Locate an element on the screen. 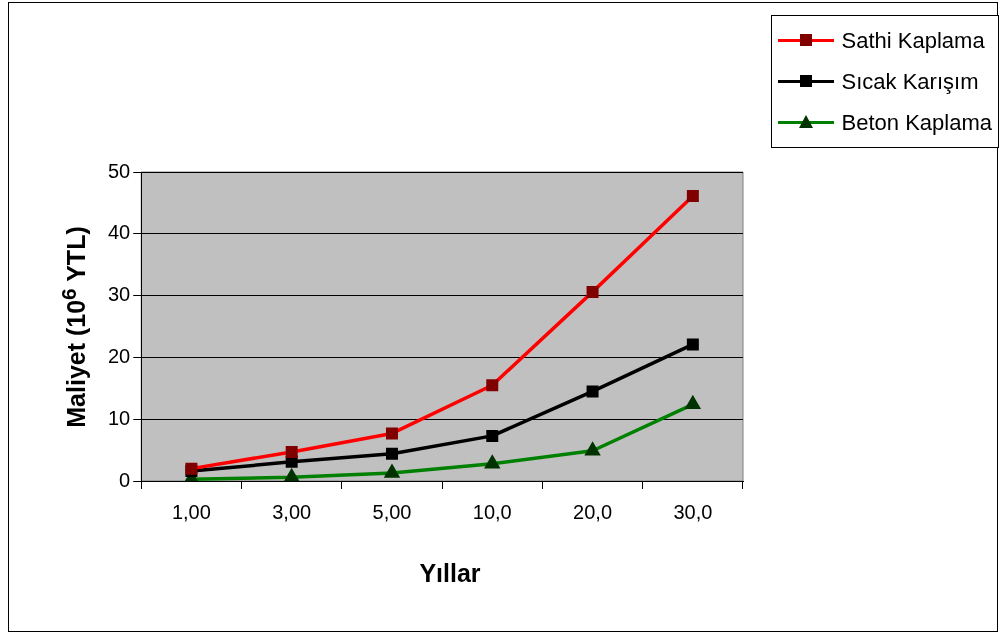 This screenshot has width=1003, height=637. x-tick-label: 20,0 is located at coordinates (593, 511).